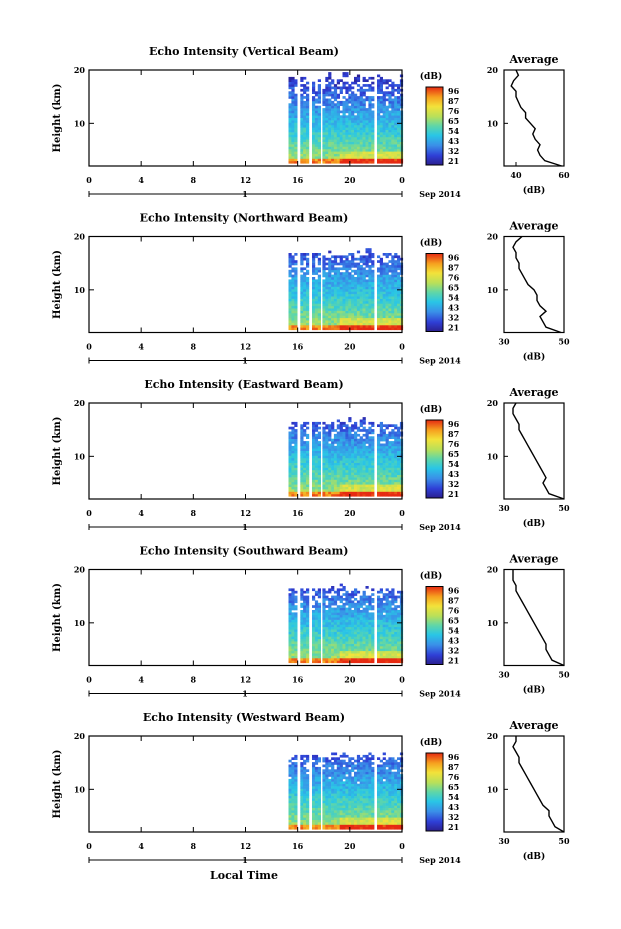 The image size is (621, 929). Describe the element at coordinates (245, 180) in the screenshot. I see `x-tick-label: 12` at that location.